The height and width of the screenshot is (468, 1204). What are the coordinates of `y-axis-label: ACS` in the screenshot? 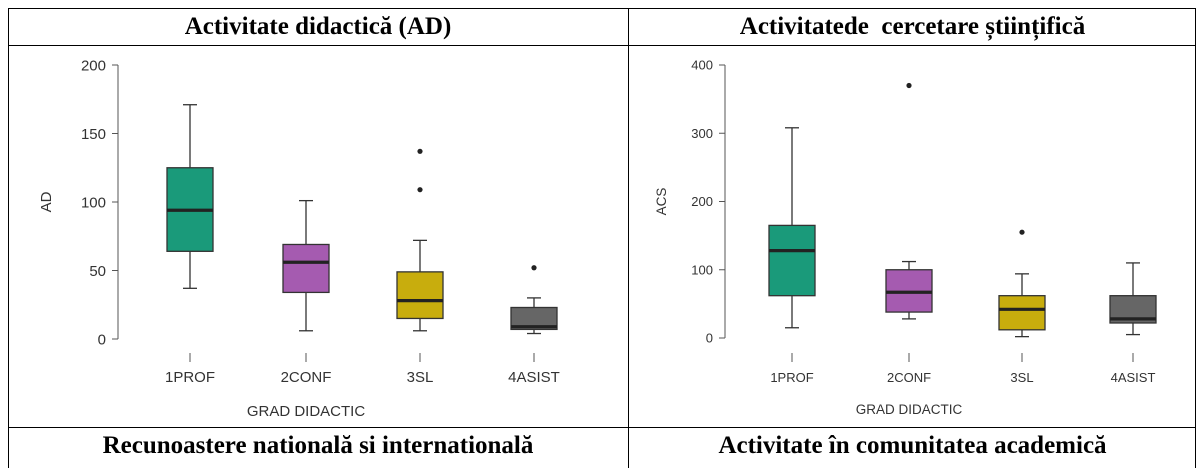 It's located at (661, 202).